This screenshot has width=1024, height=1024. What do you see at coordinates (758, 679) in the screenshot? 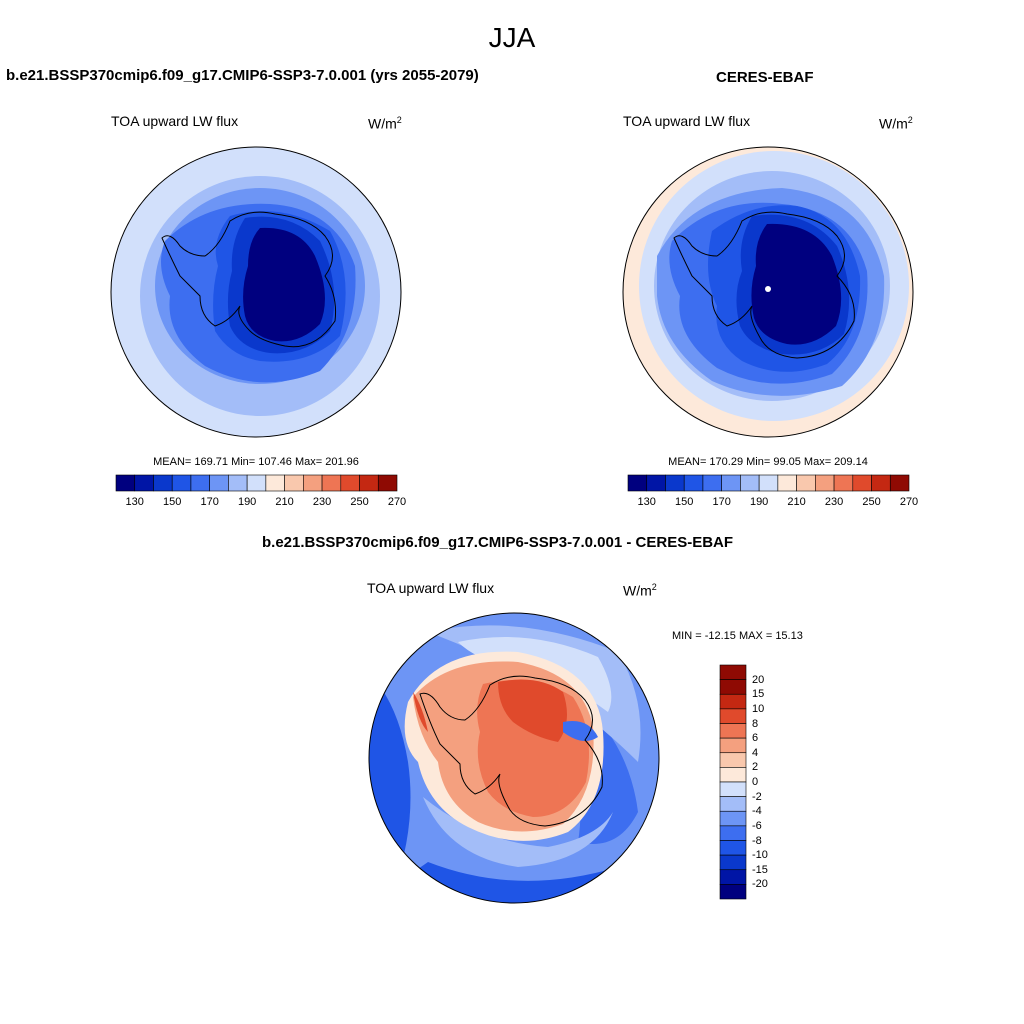
I see `colorbar-tick-label: 20` at bounding box center [758, 679].